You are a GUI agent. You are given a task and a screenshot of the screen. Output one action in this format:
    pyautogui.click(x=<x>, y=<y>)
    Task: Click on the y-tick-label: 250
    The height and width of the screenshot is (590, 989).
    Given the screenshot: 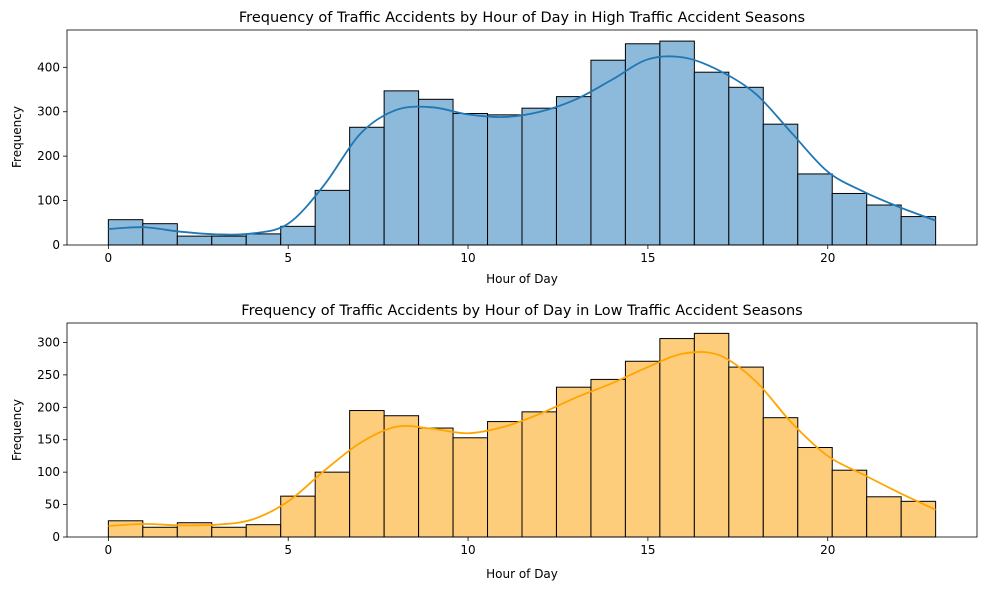 What is the action you would take?
    pyautogui.click(x=48, y=375)
    